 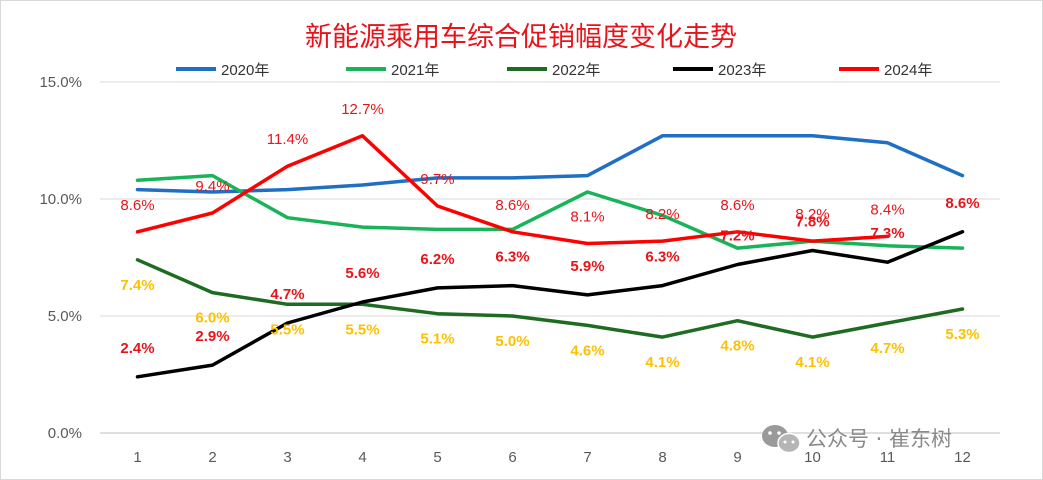 I want to click on data-label: 12.7%, so click(x=362, y=109).